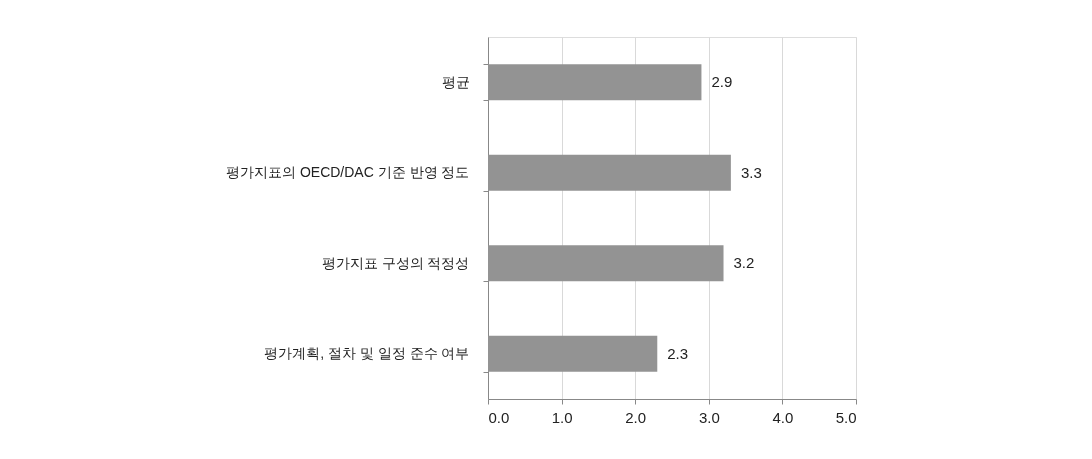  What do you see at coordinates (499, 417) in the screenshot?
I see `x-tick-label: 0.0` at bounding box center [499, 417].